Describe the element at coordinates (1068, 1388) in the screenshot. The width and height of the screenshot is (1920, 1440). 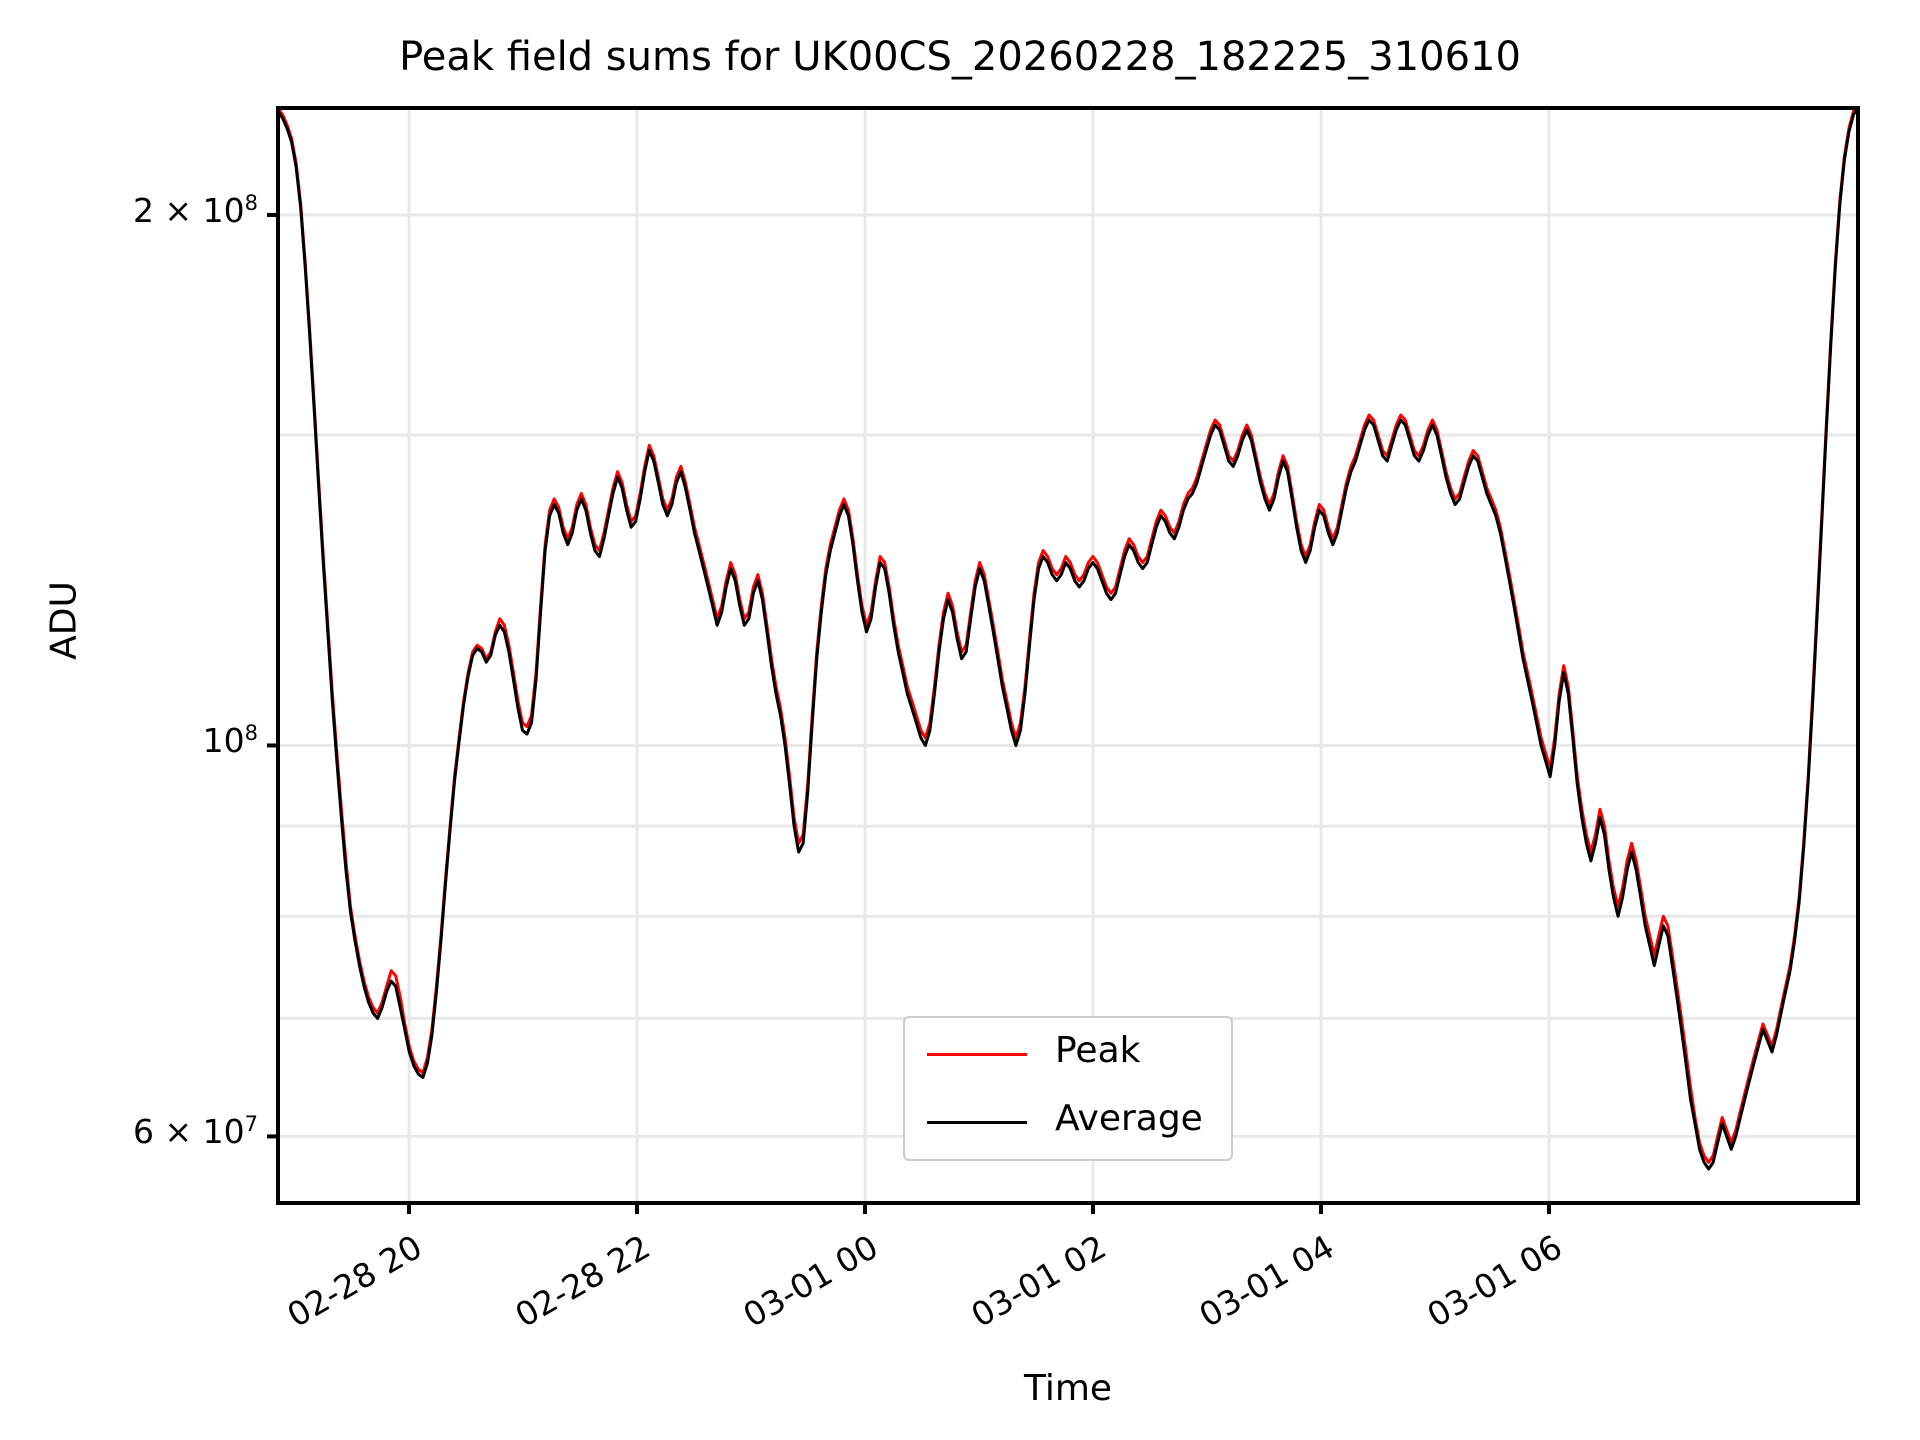
I see `x-axis-label: Time` at that location.